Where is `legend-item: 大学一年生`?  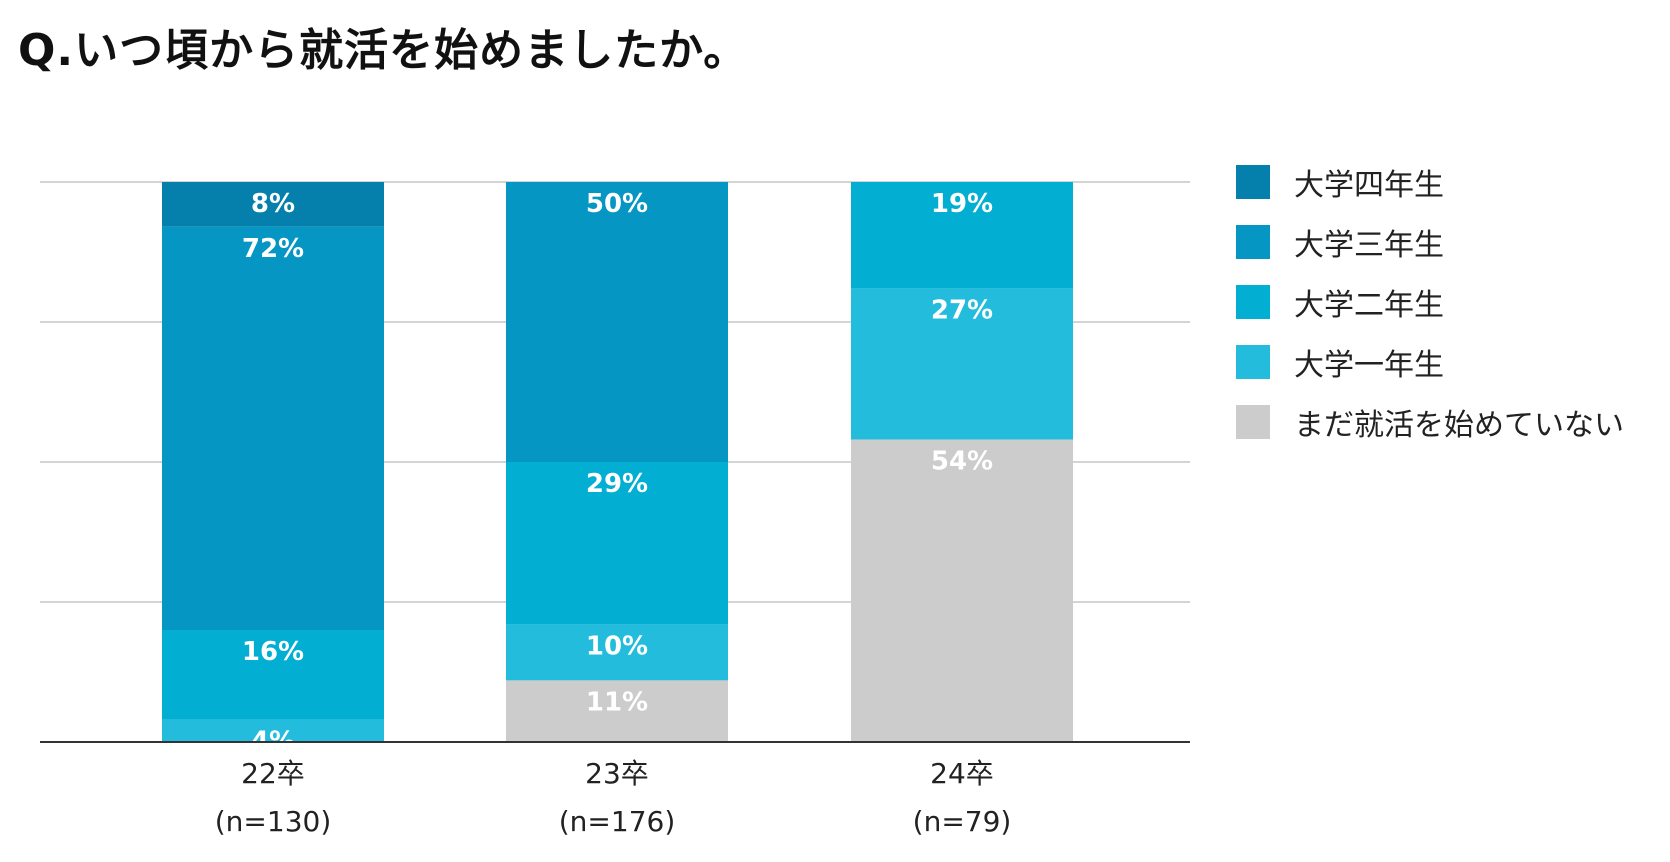
legend-item: 大学一年生 is located at coordinates (1430, 362).